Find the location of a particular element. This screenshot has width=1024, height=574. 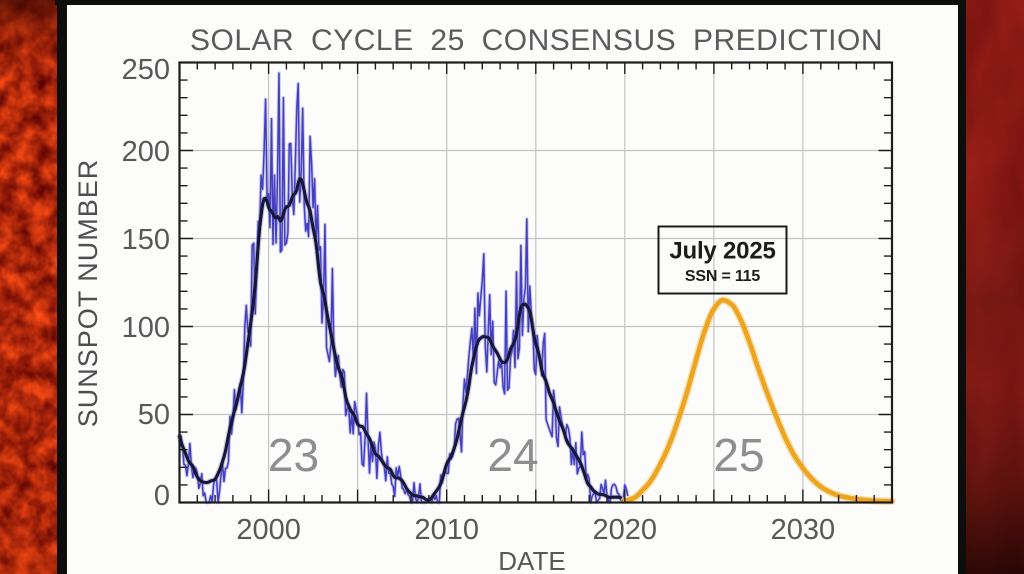

svg-text: 100 is located at coordinates (146, 328).